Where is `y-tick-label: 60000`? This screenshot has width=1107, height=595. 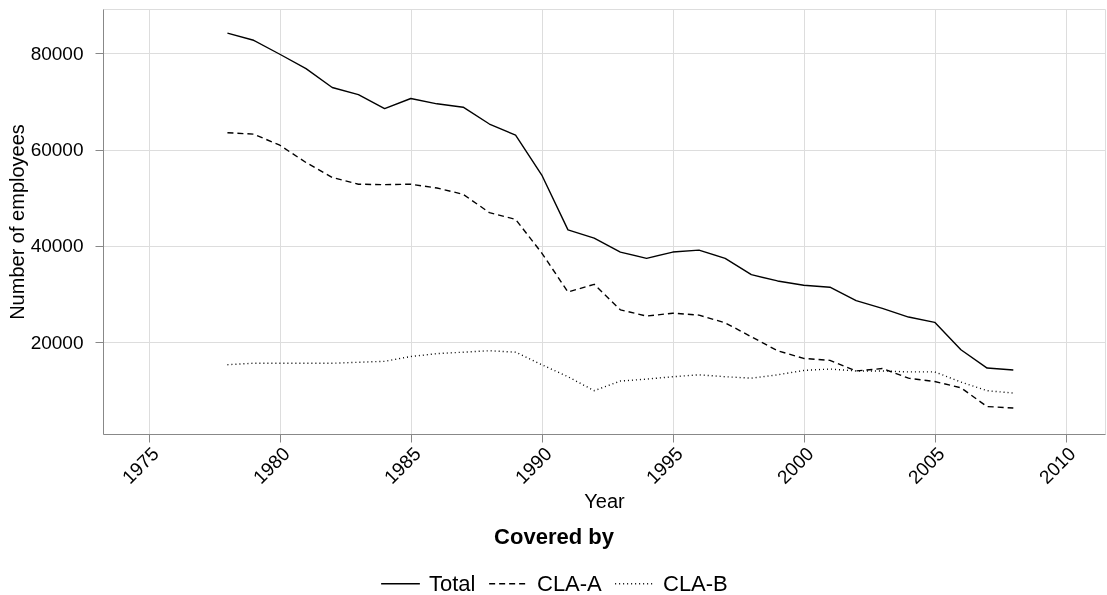
y-tick-label: 60000 is located at coordinates (57, 150).